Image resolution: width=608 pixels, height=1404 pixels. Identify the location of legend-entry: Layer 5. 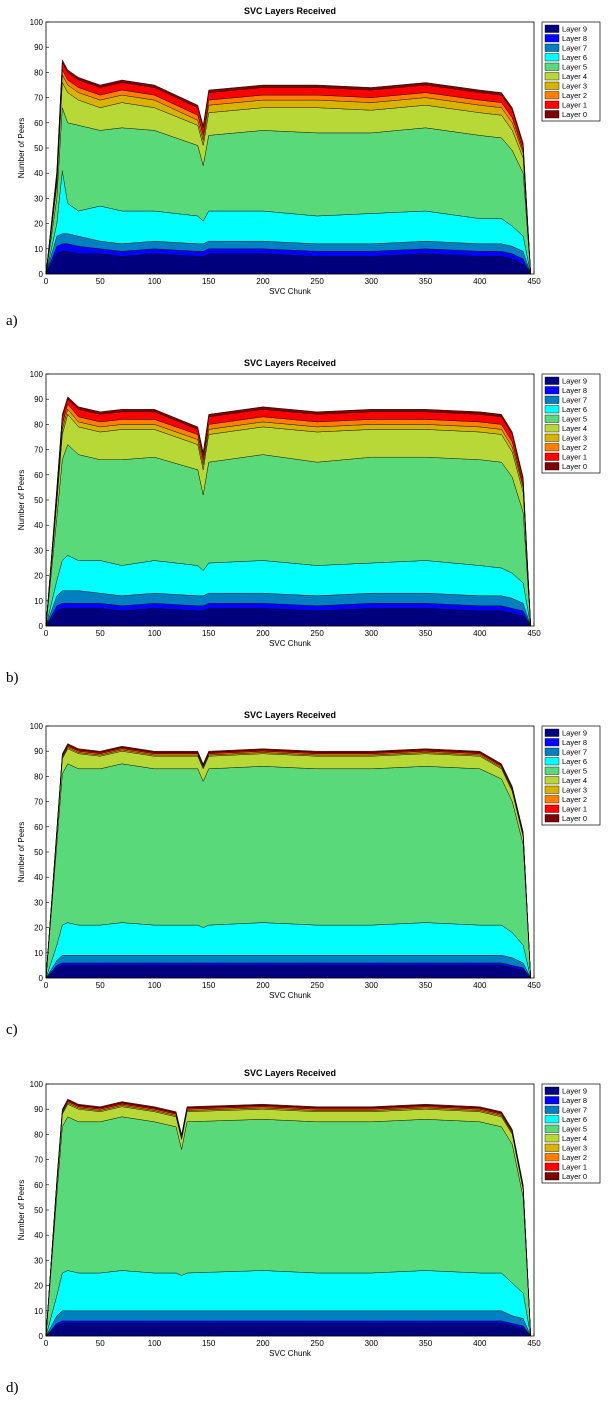
(574, 67).